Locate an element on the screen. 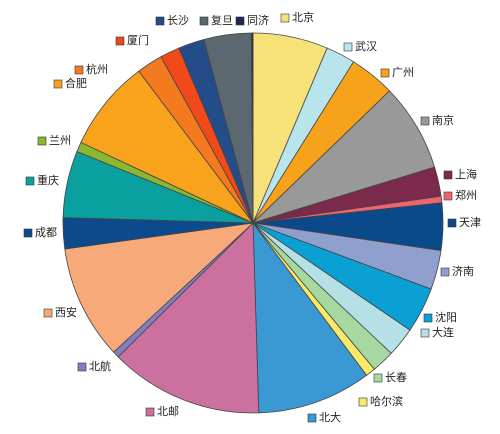 The image size is (500, 434). slice-label: 长春 is located at coordinates (396, 377).